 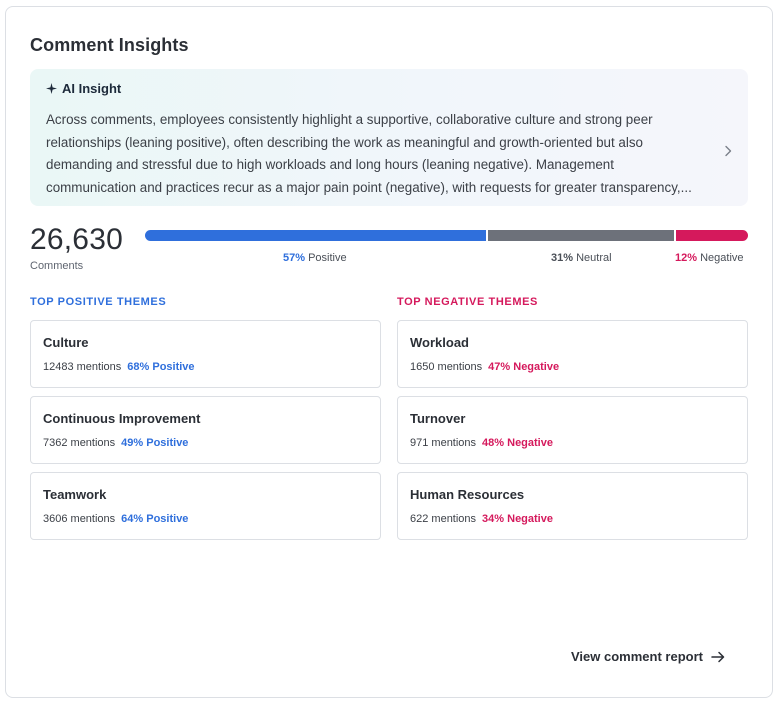 I want to click on sparkle-icon, so click(x=51, y=88).